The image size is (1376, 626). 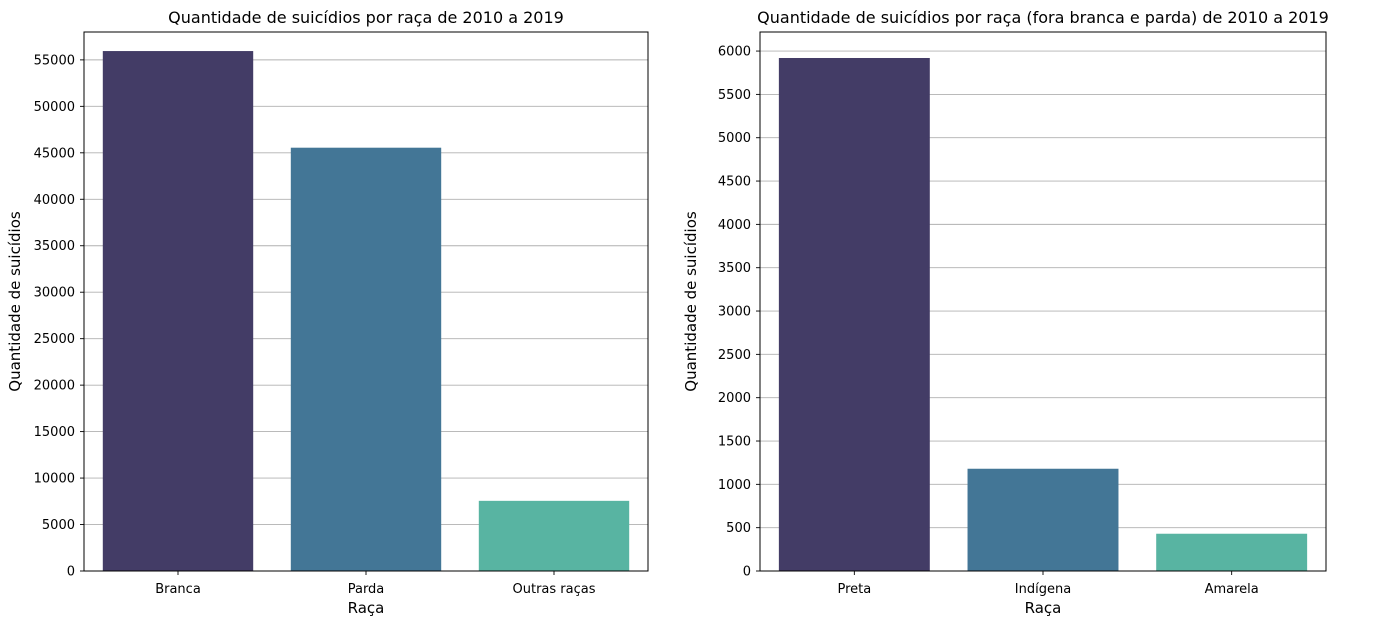 What do you see at coordinates (554, 535) in the screenshot?
I see `bar-outras-raças` at bounding box center [554, 535].